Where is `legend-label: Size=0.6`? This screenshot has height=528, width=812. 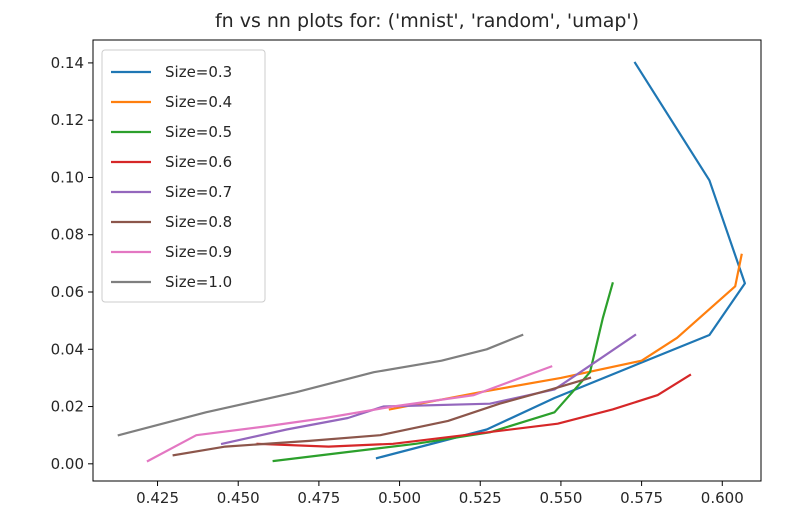 legend-label: Size=0.6 is located at coordinates (198, 162).